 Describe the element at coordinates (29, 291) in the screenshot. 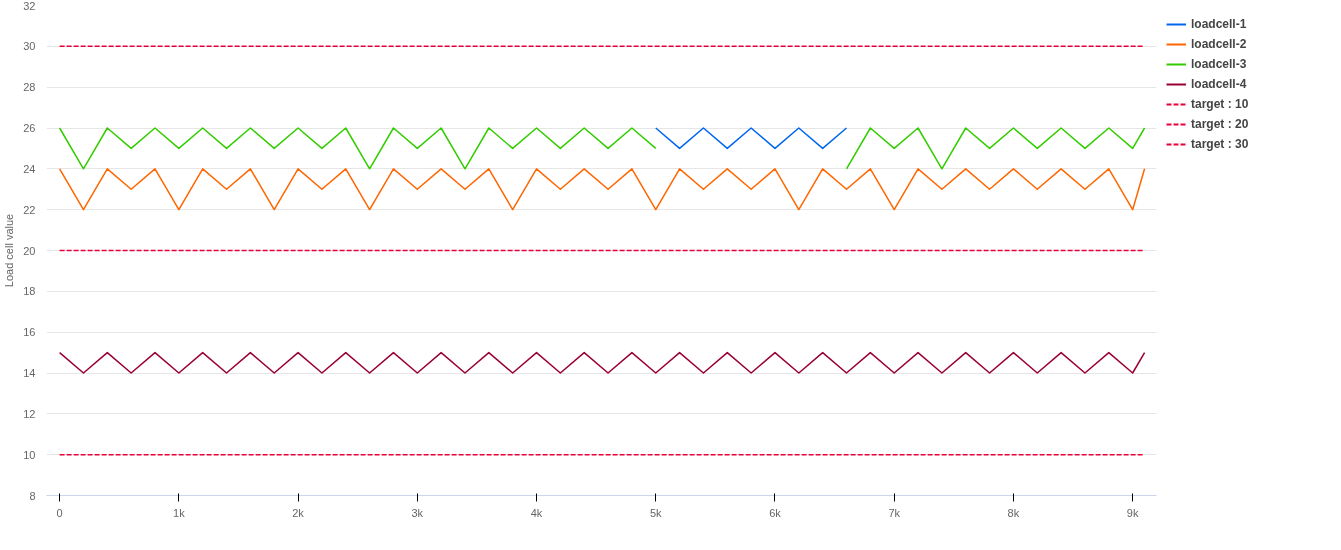

I see `y-tick-label: 18` at that location.